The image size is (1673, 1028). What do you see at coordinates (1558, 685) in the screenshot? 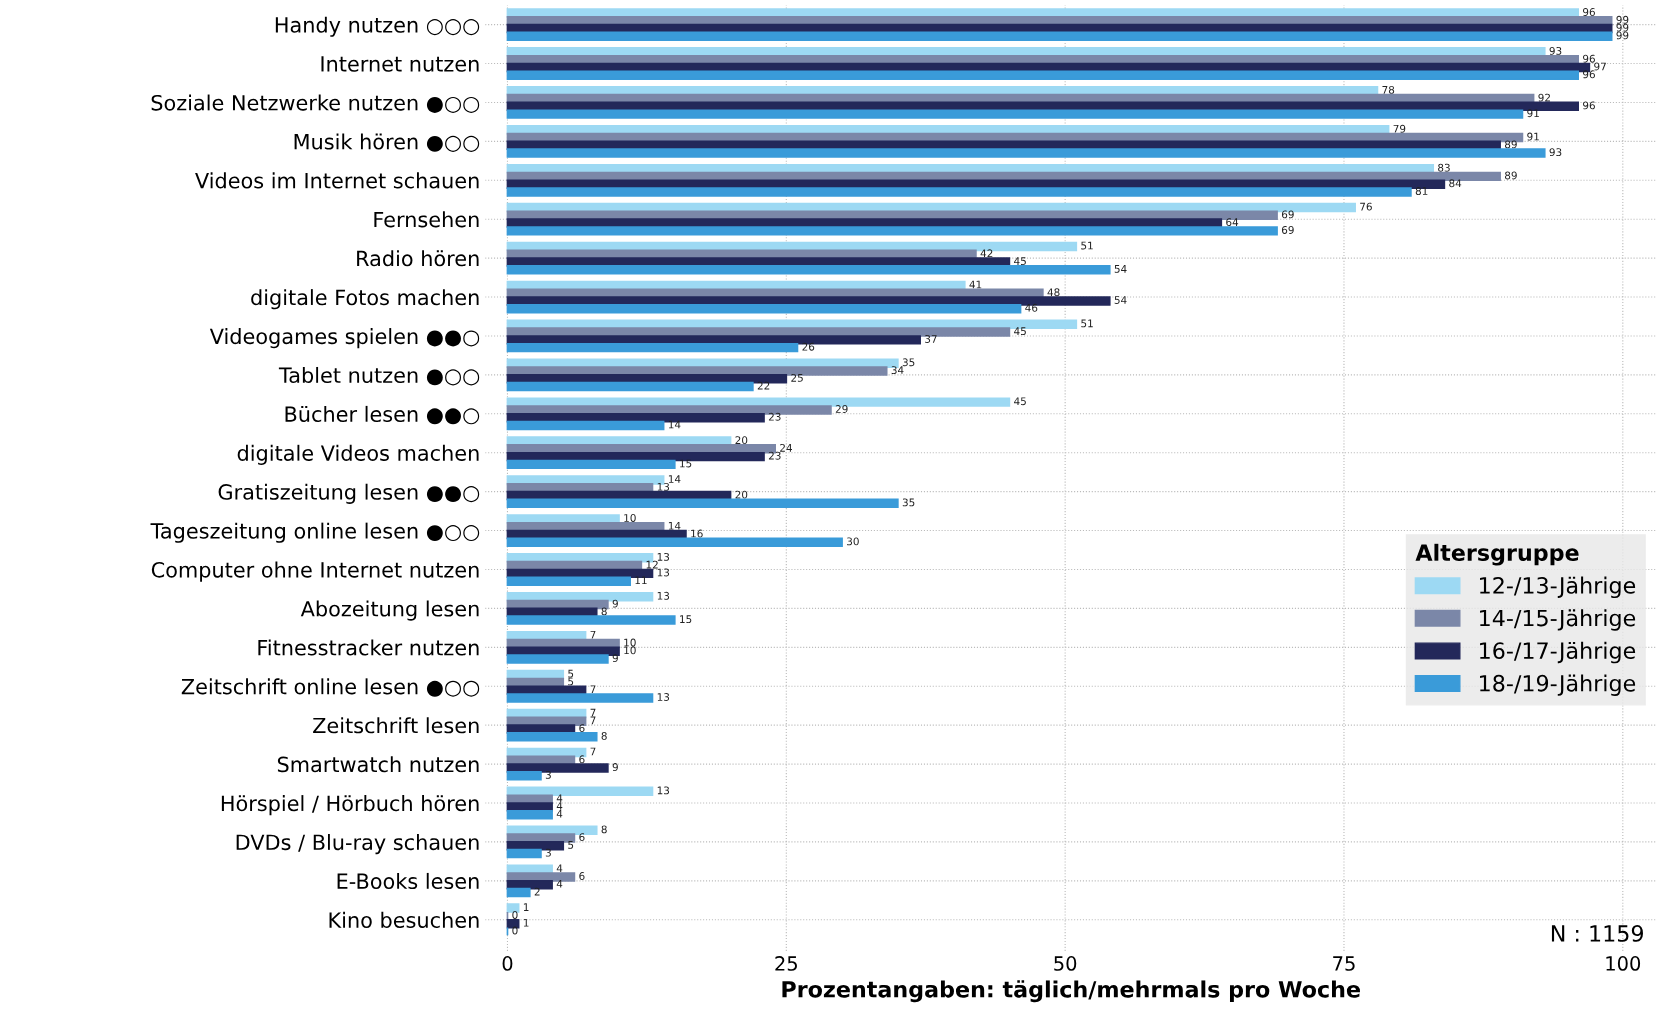
I see `legend-label: 18-/19-Jährige` at bounding box center [1558, 685].